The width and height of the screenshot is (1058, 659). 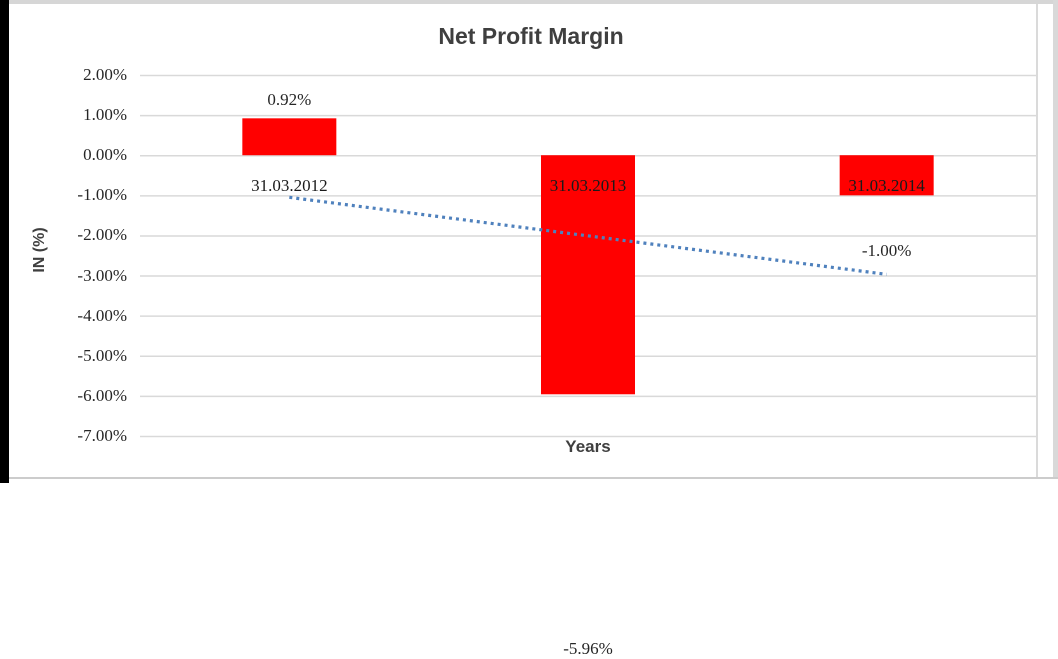 I want to click on trendline, so click(x=588, y=235).